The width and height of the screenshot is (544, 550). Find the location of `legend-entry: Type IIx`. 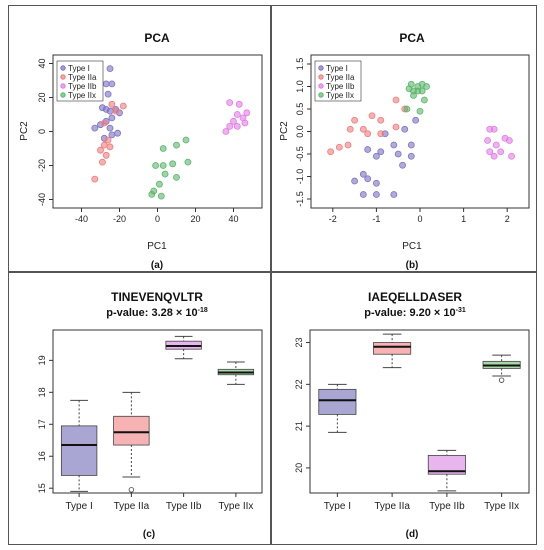

legend-entry: Type IIx is located at coordinates (340, 95).